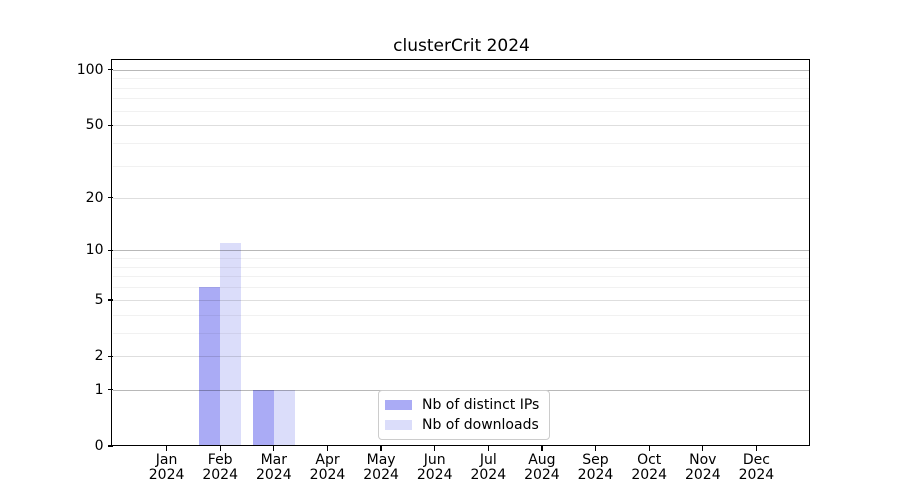 The width and height of the screenshot is (900, 500). I want to click on y-tick-label-5: 5, so click(99, 299).